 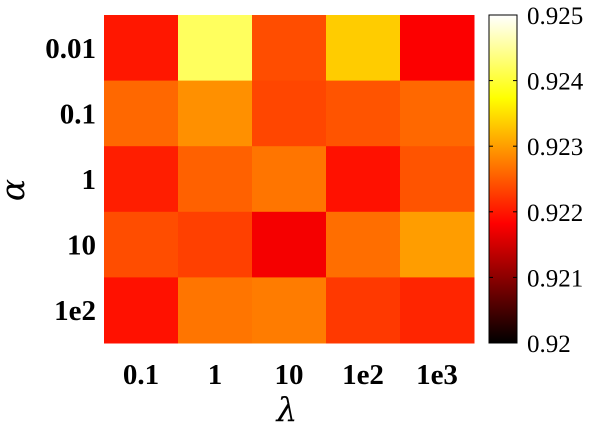 I want to click on colorbar-tick-label: 0.922, so click(x=555, y=213).